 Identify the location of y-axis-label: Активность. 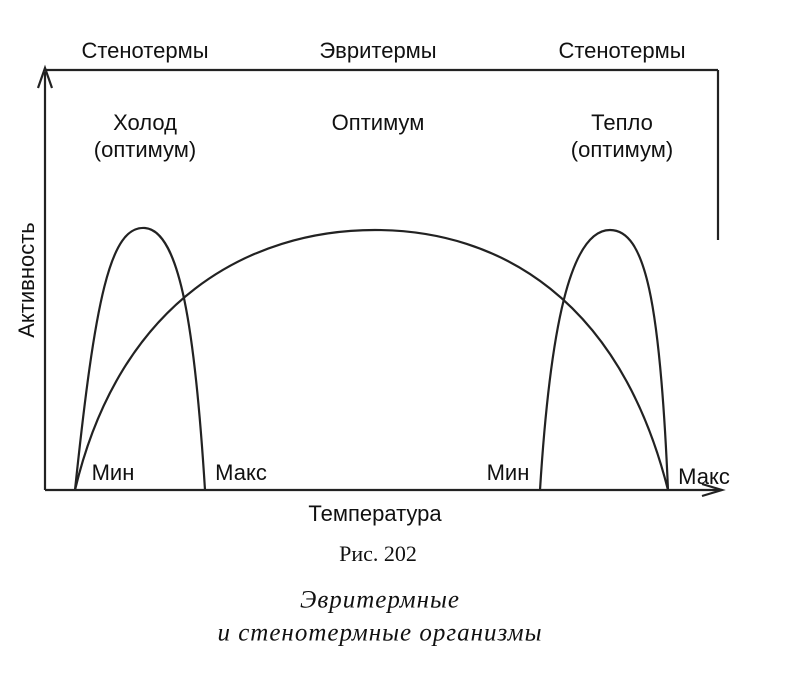
(26, 280).